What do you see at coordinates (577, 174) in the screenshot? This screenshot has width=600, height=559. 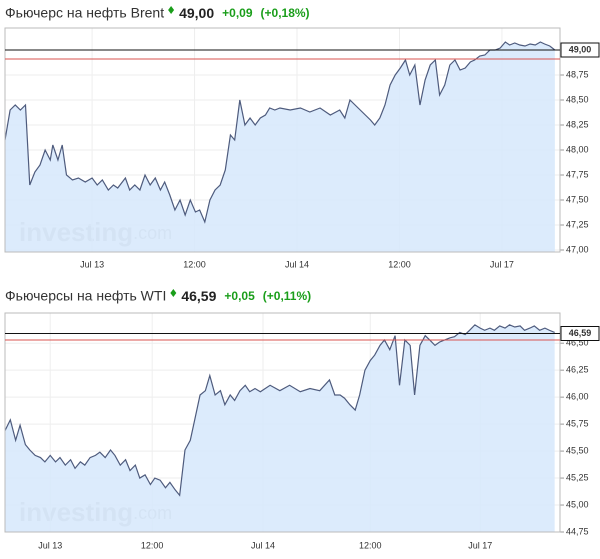 I see `y-tick-label: 47,75` at bounding box center [577, 174].